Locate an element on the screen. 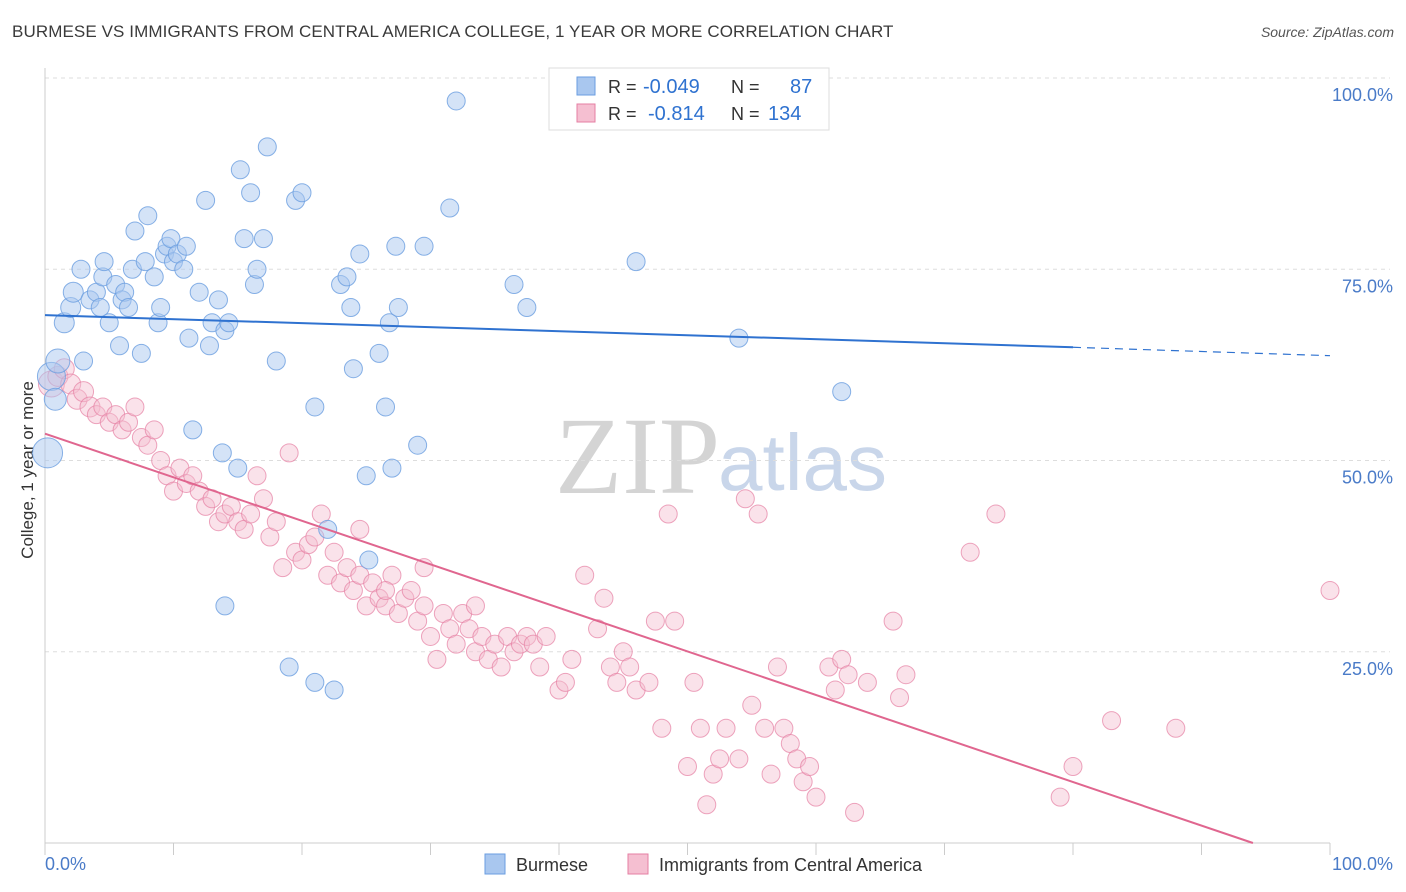  legend-r-value-1: -0.049 is located at coordinates (671, 87).